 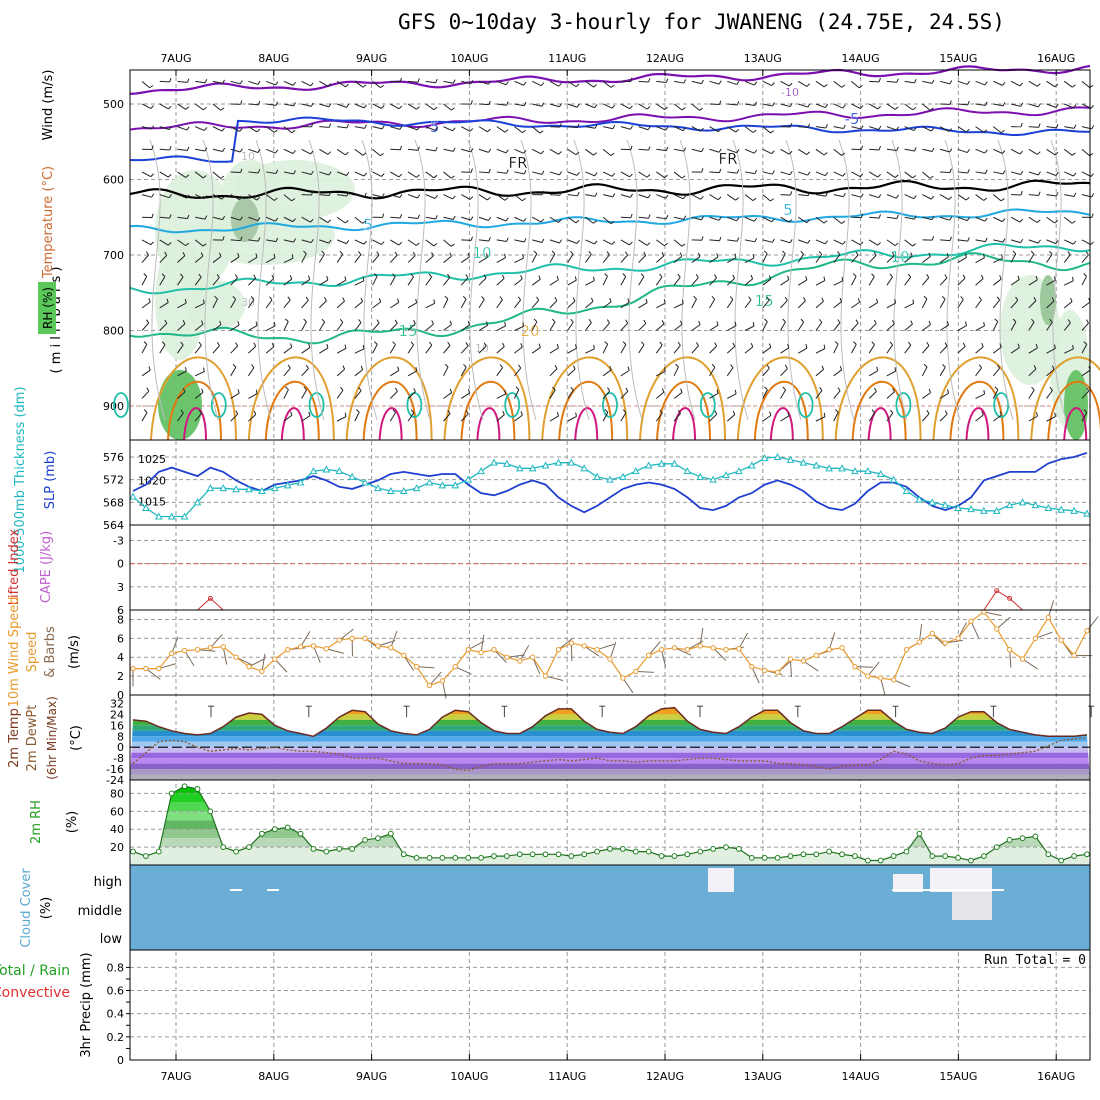 I want to click on day-label-bottom: 13AUG, so click(x=763, y=1076).